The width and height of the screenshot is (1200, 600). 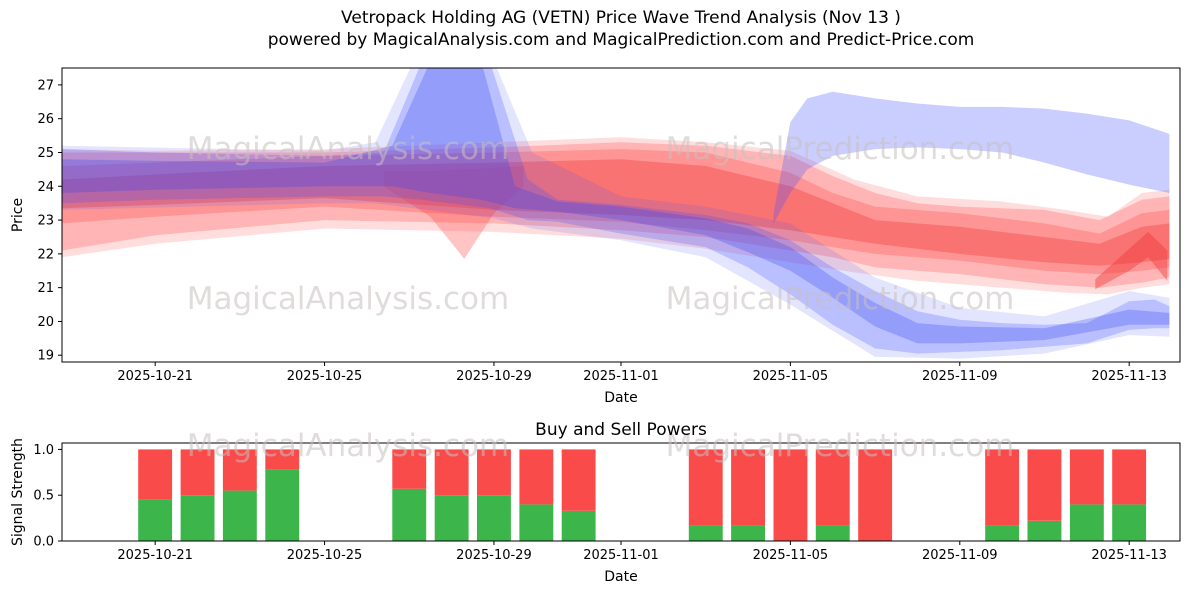 What do you see at coordinates (43, 542) in the screenshot?
I see `y-tick-label: 0.0` at bounding box center [43, 542].